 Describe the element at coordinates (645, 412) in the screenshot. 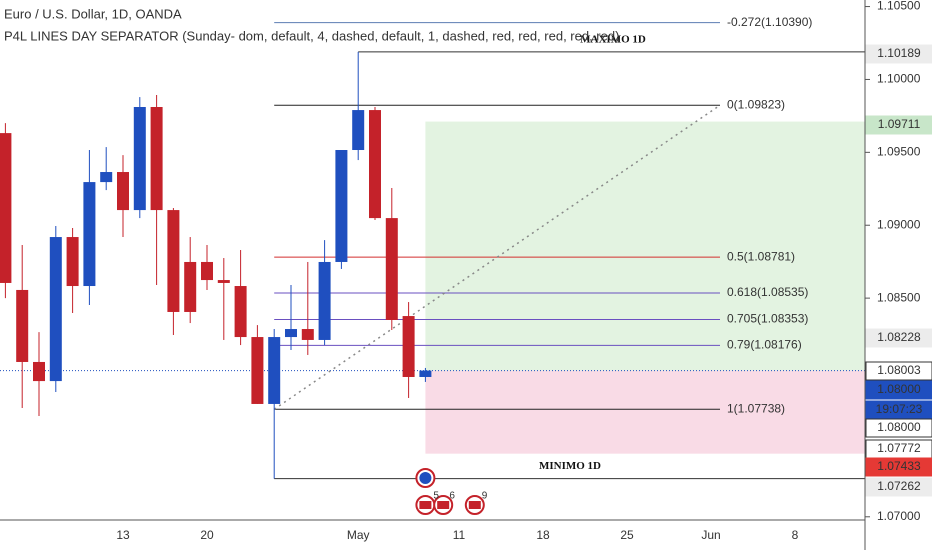

I see `loss-zone` at that location.